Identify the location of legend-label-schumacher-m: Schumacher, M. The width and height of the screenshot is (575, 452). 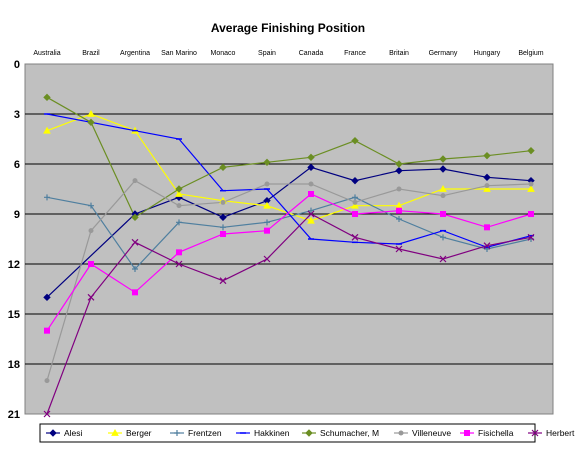
(349, 433).